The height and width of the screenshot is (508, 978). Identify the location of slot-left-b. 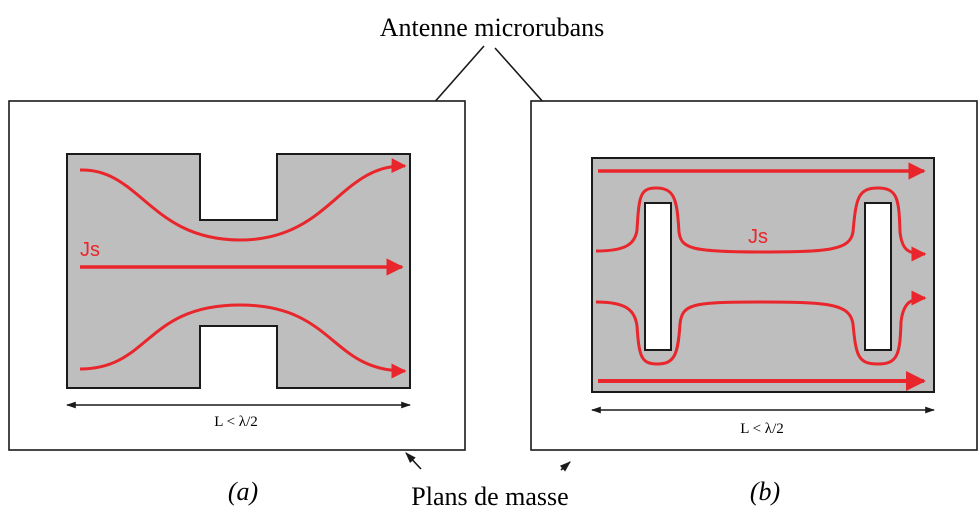
(658, 276).